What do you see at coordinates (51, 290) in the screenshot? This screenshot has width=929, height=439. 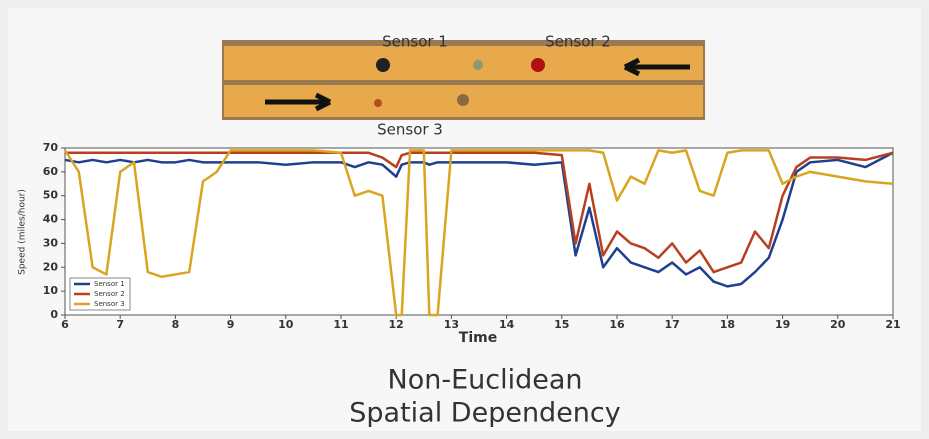 I see `y-tick-label: 10` at bounding box center [51, 290].